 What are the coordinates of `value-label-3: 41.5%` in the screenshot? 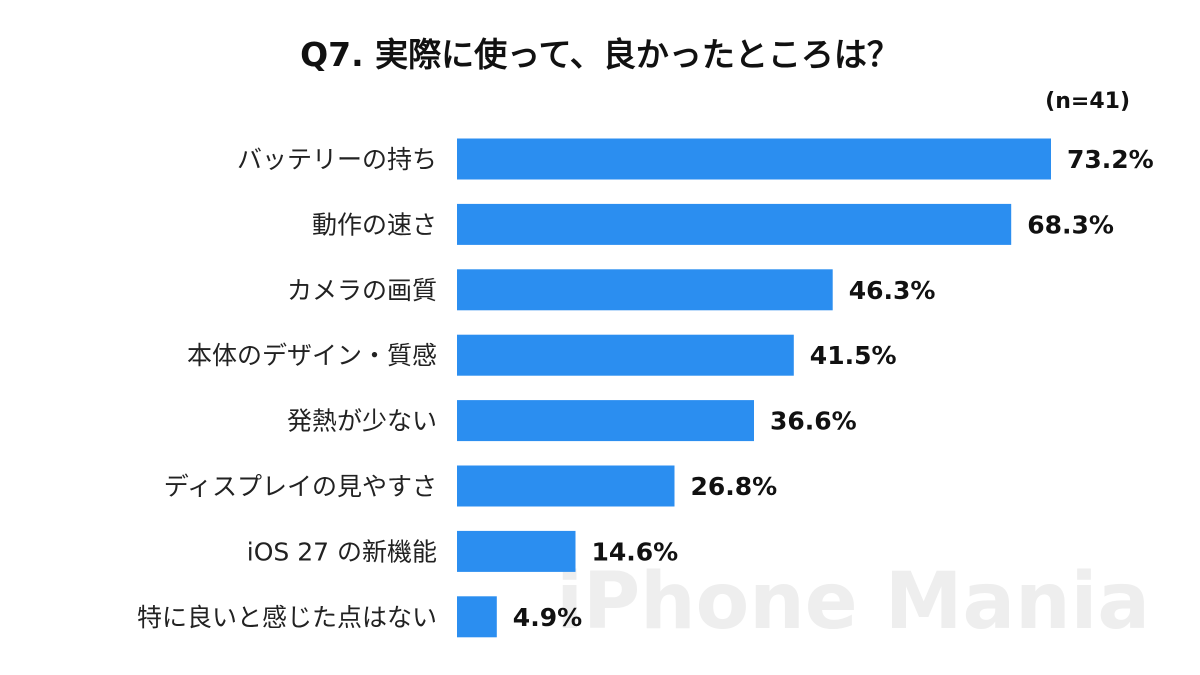 It's located at (853, 355).